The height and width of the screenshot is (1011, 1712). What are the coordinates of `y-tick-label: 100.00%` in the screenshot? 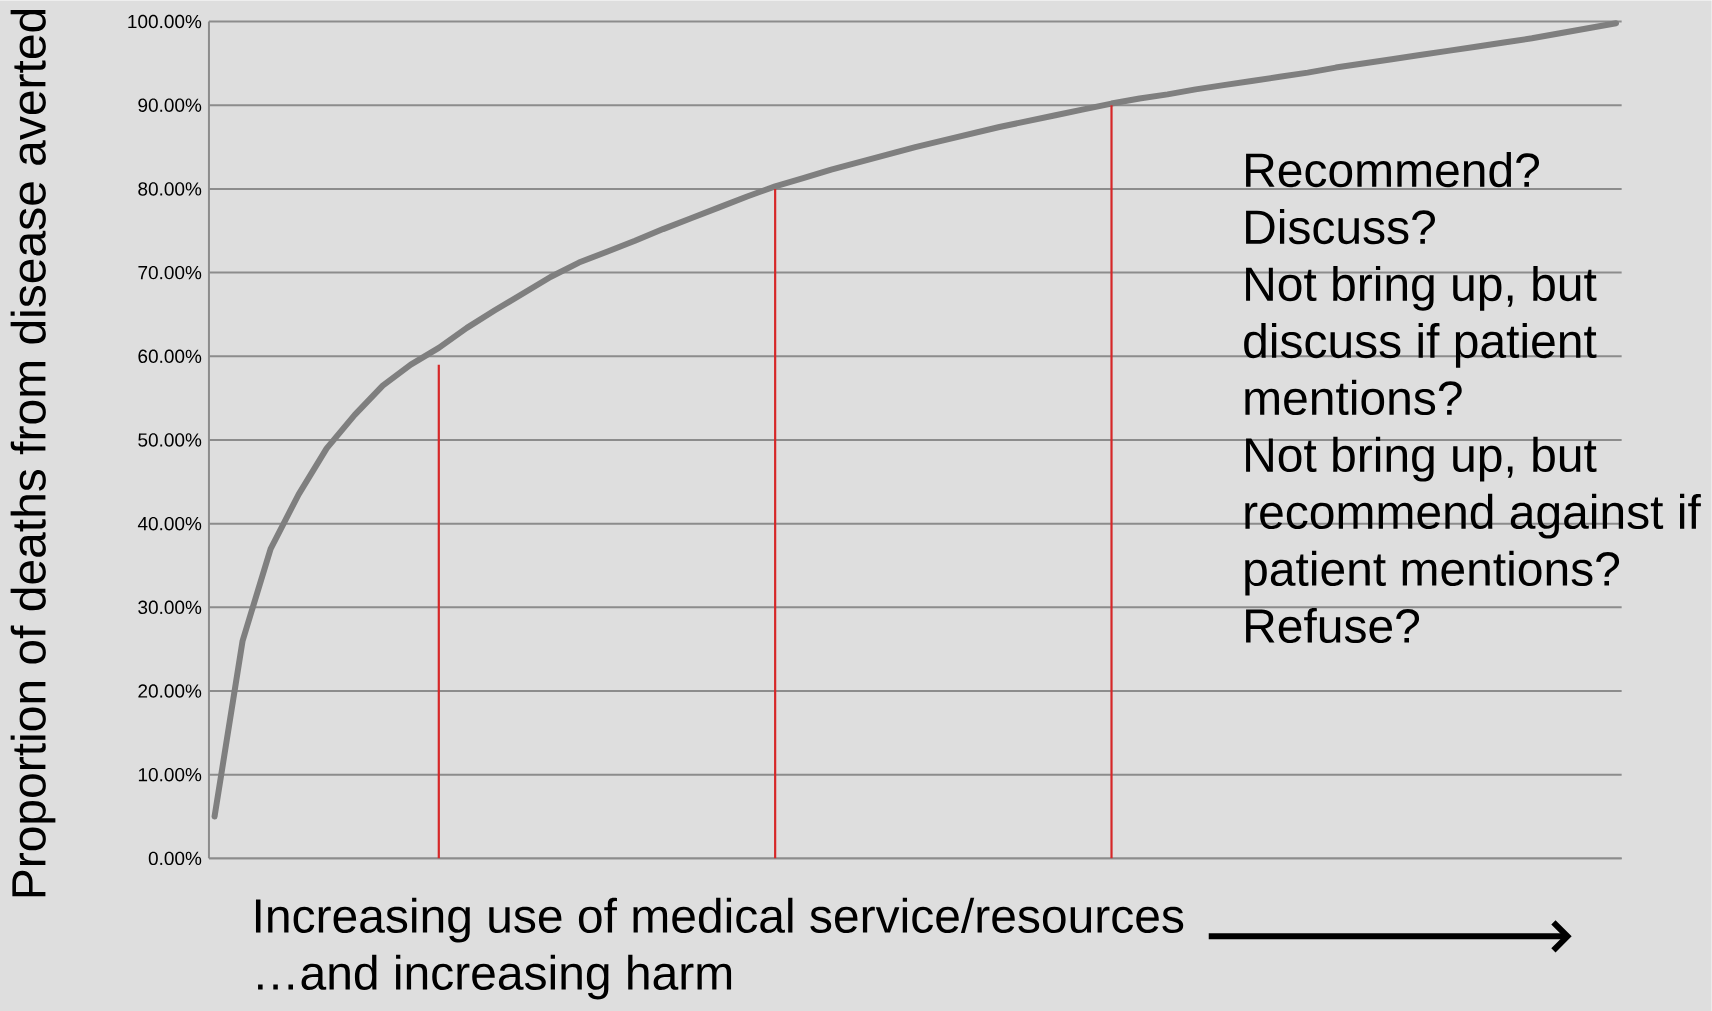 It's located at (165, 21).